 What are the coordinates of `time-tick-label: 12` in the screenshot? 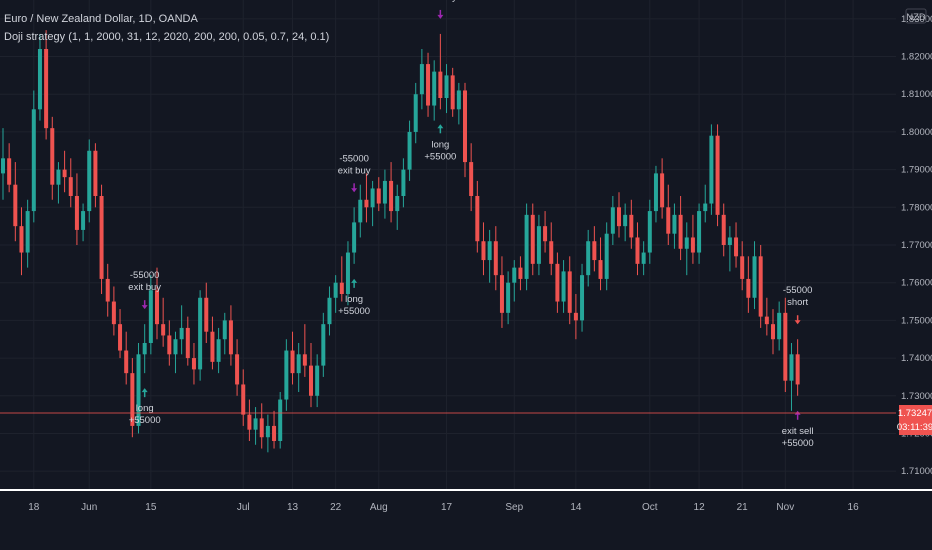 It's located at (700, 507).